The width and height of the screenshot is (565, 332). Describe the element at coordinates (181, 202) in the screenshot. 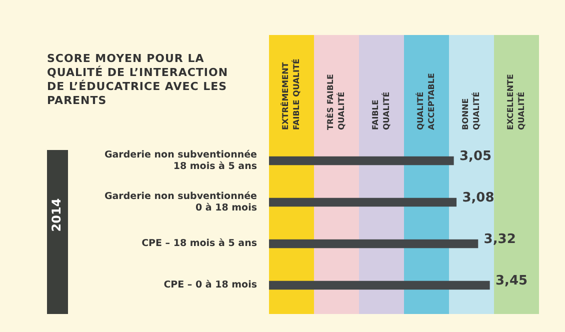

I see `y-tick-label: Garderie non subventionnée 0 à 18 mois` at that location.